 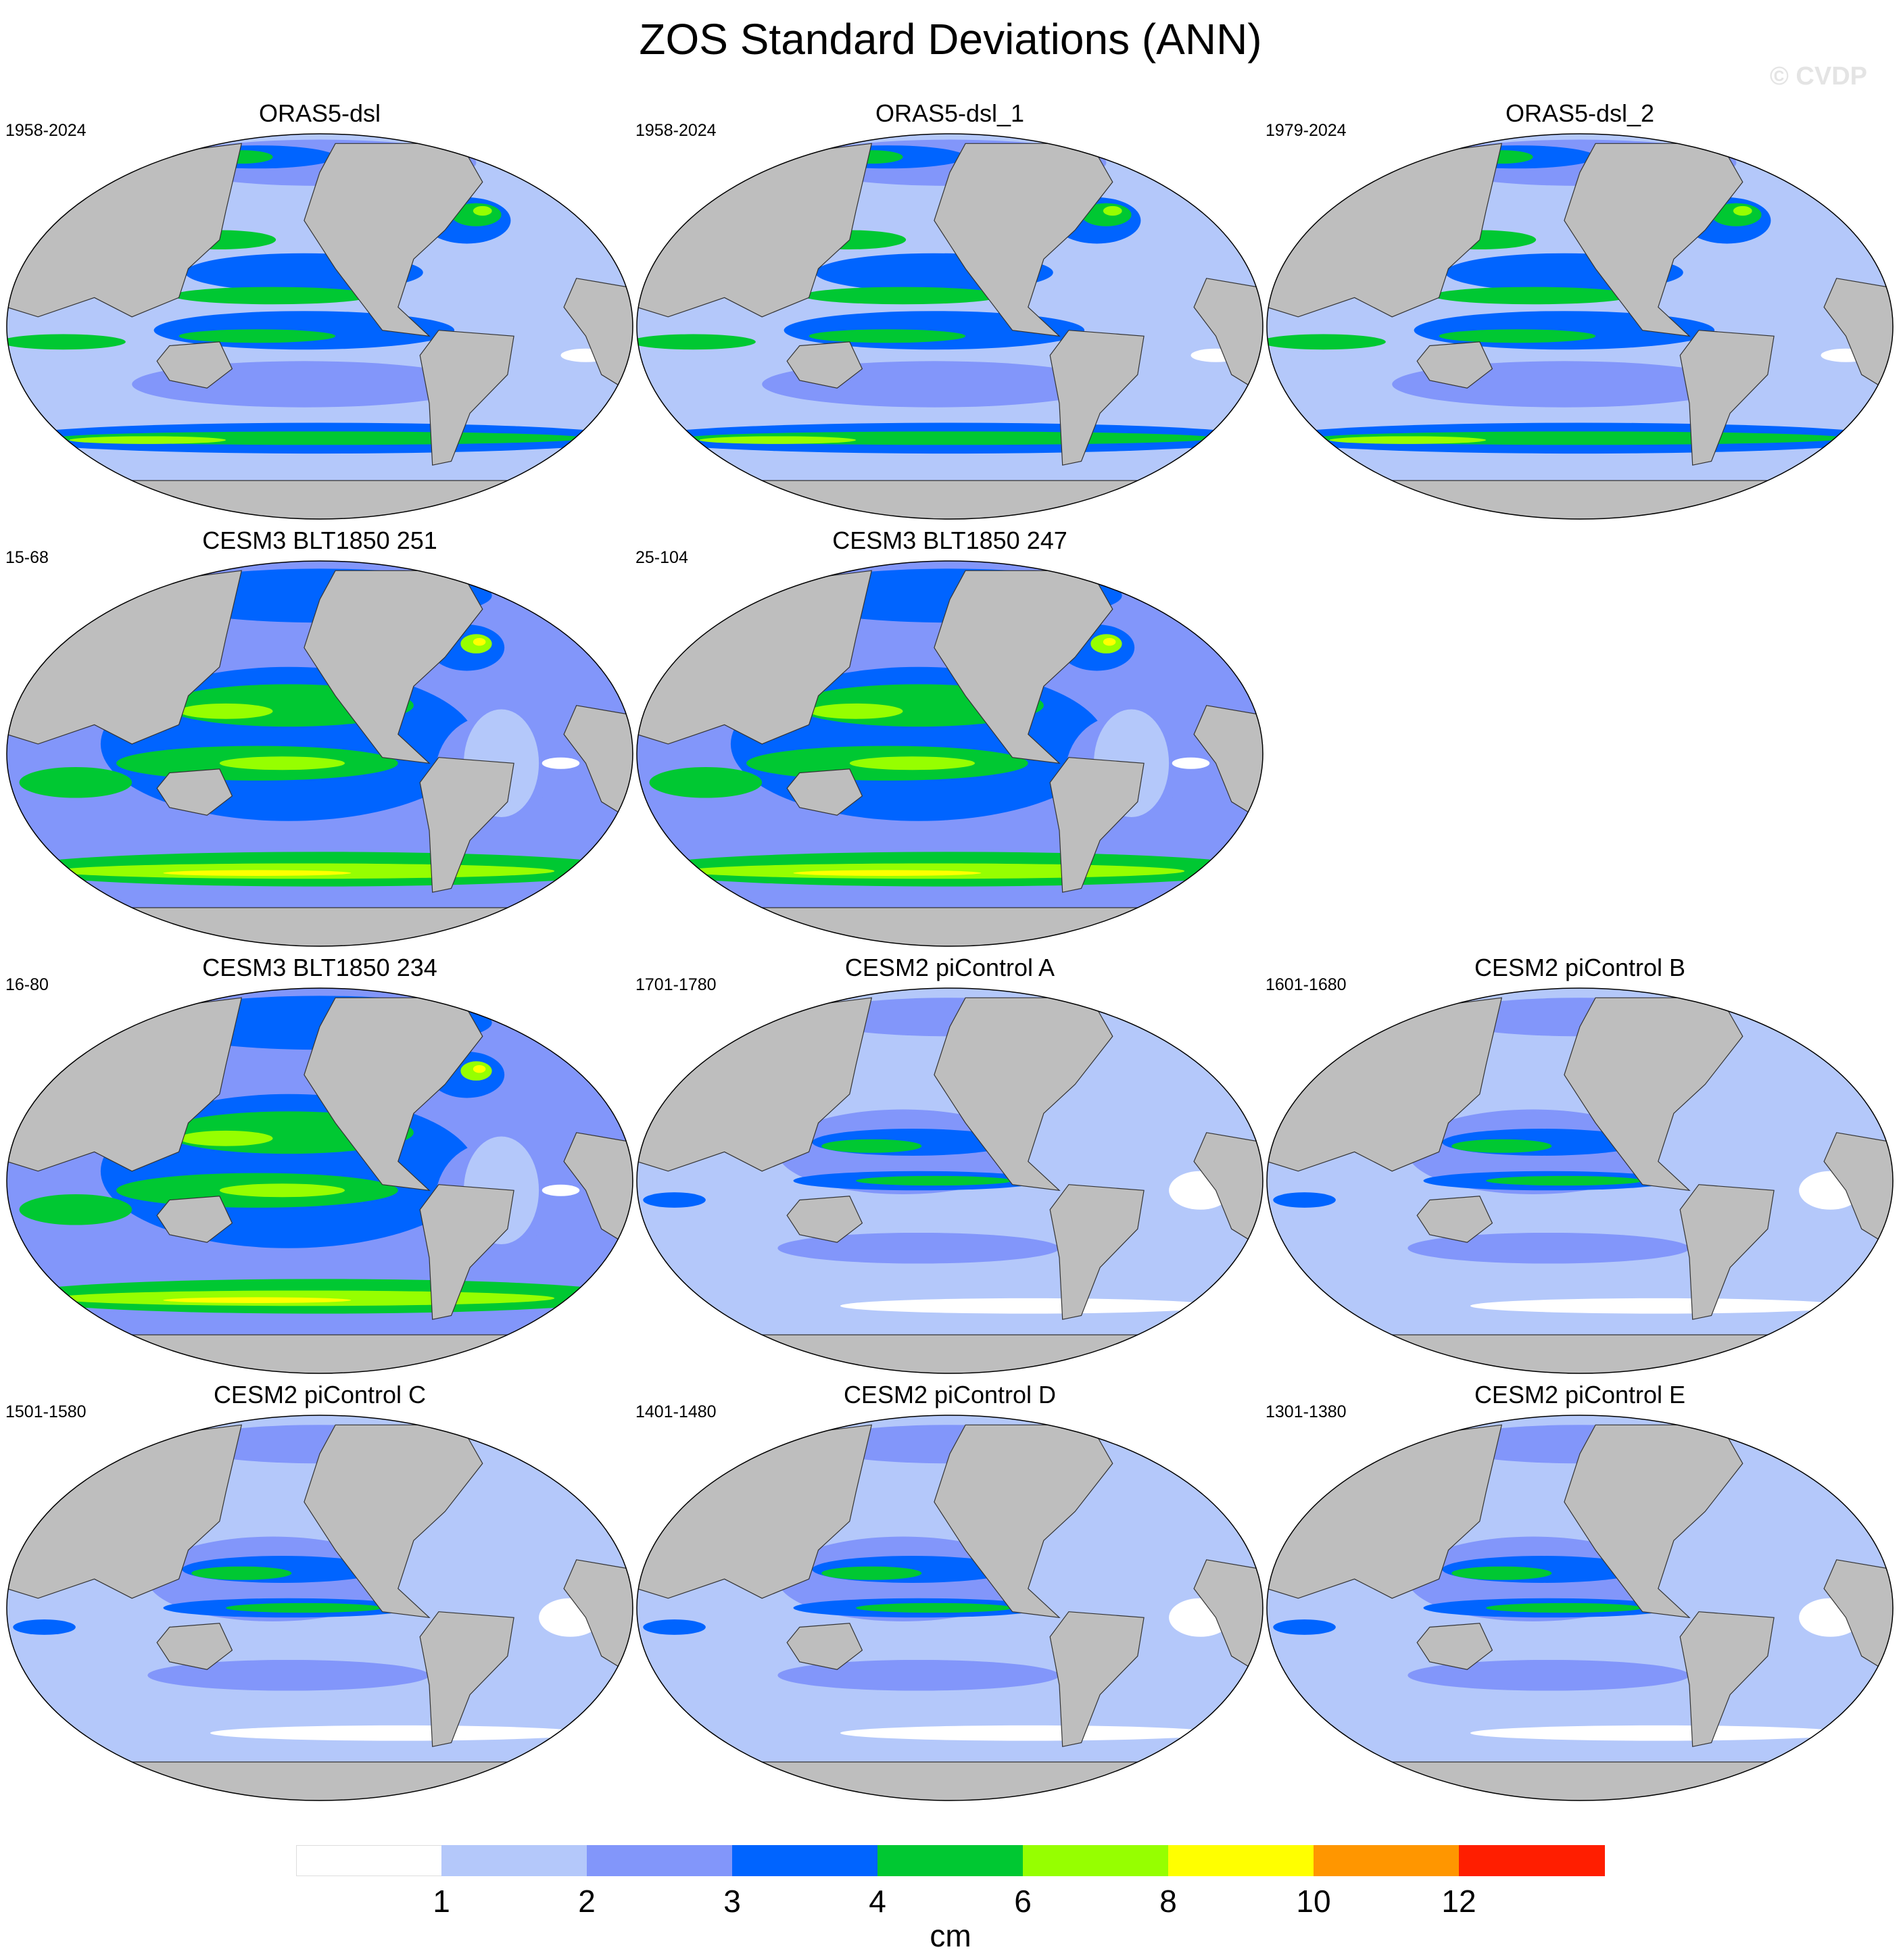 What do you see at coordinates (46, 1411) in the screenshot?
I see `panel-years: 1501-1580` at bounding box center [46, 1411].